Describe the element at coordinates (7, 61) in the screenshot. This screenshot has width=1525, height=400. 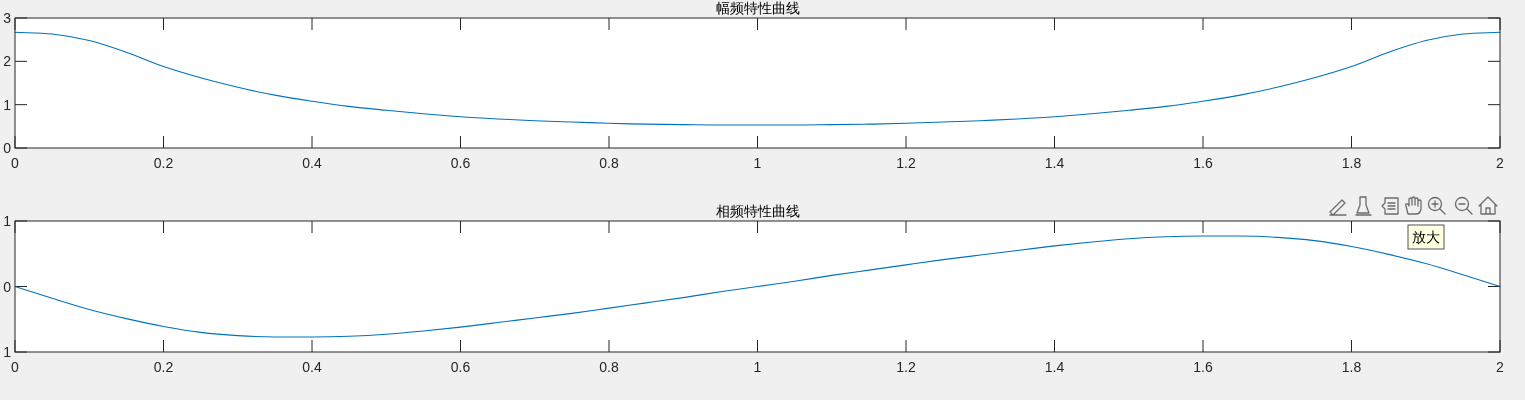
I see `y-tick-label: 2` at that location.